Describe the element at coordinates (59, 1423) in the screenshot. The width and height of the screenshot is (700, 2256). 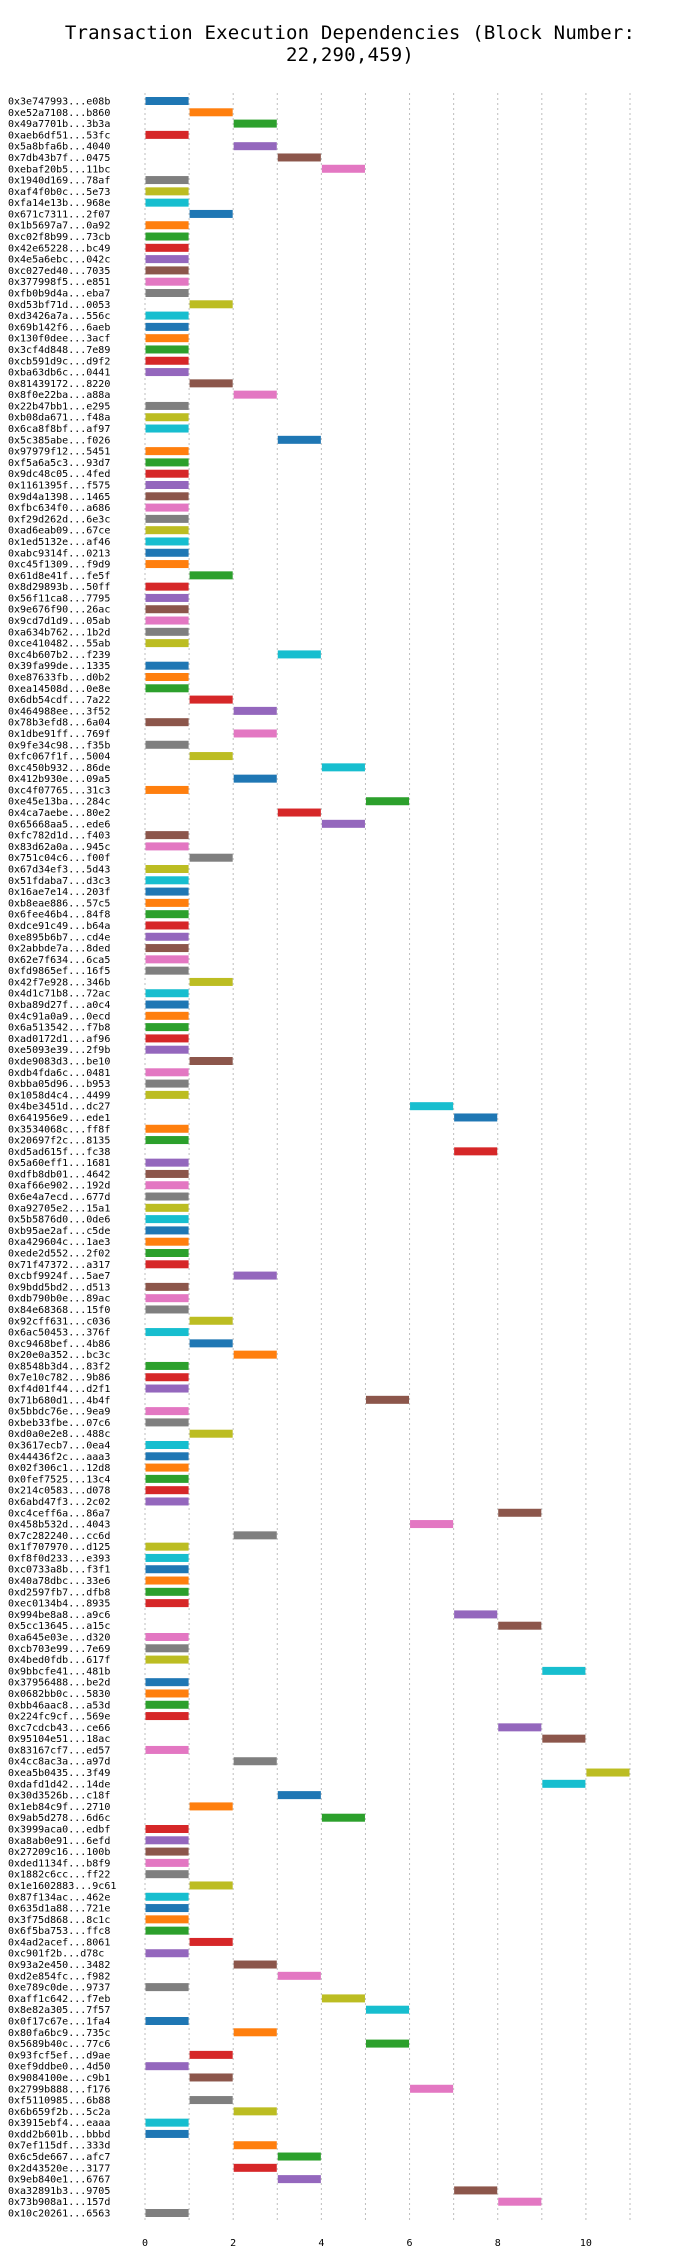
I see `y-tick-label: 0xbeb33fbe...07c6` at that location.